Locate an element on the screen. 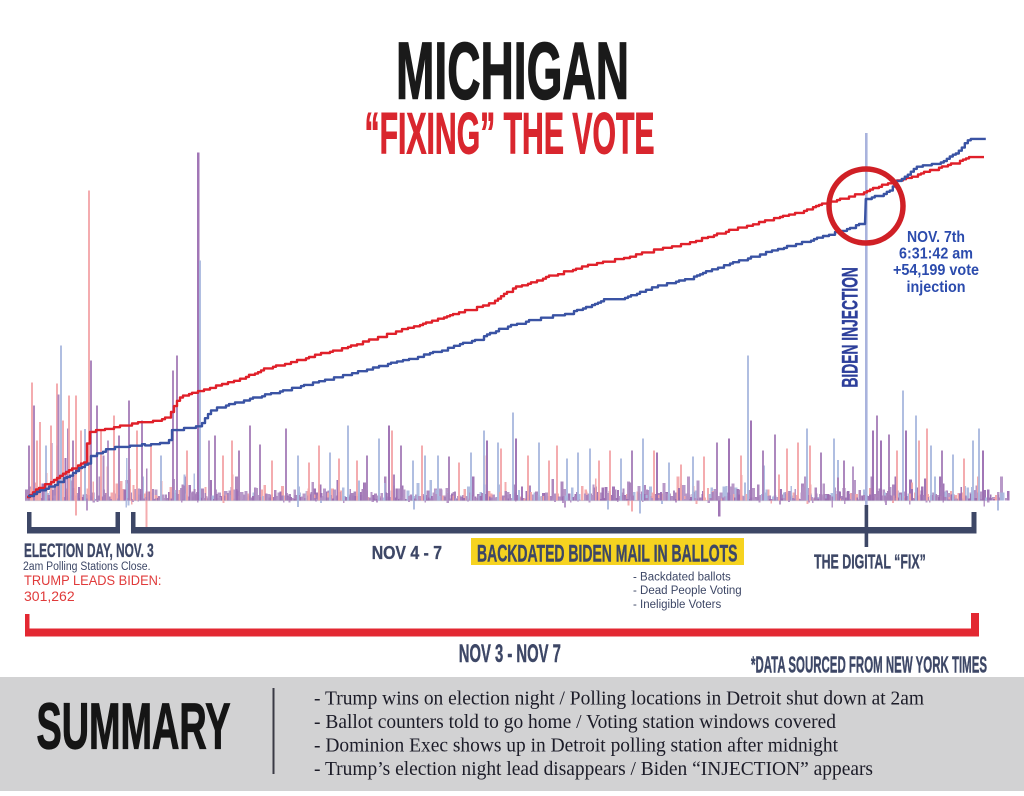  svg-text: BIDEN INJECTION is located at coordinates (849, 327).